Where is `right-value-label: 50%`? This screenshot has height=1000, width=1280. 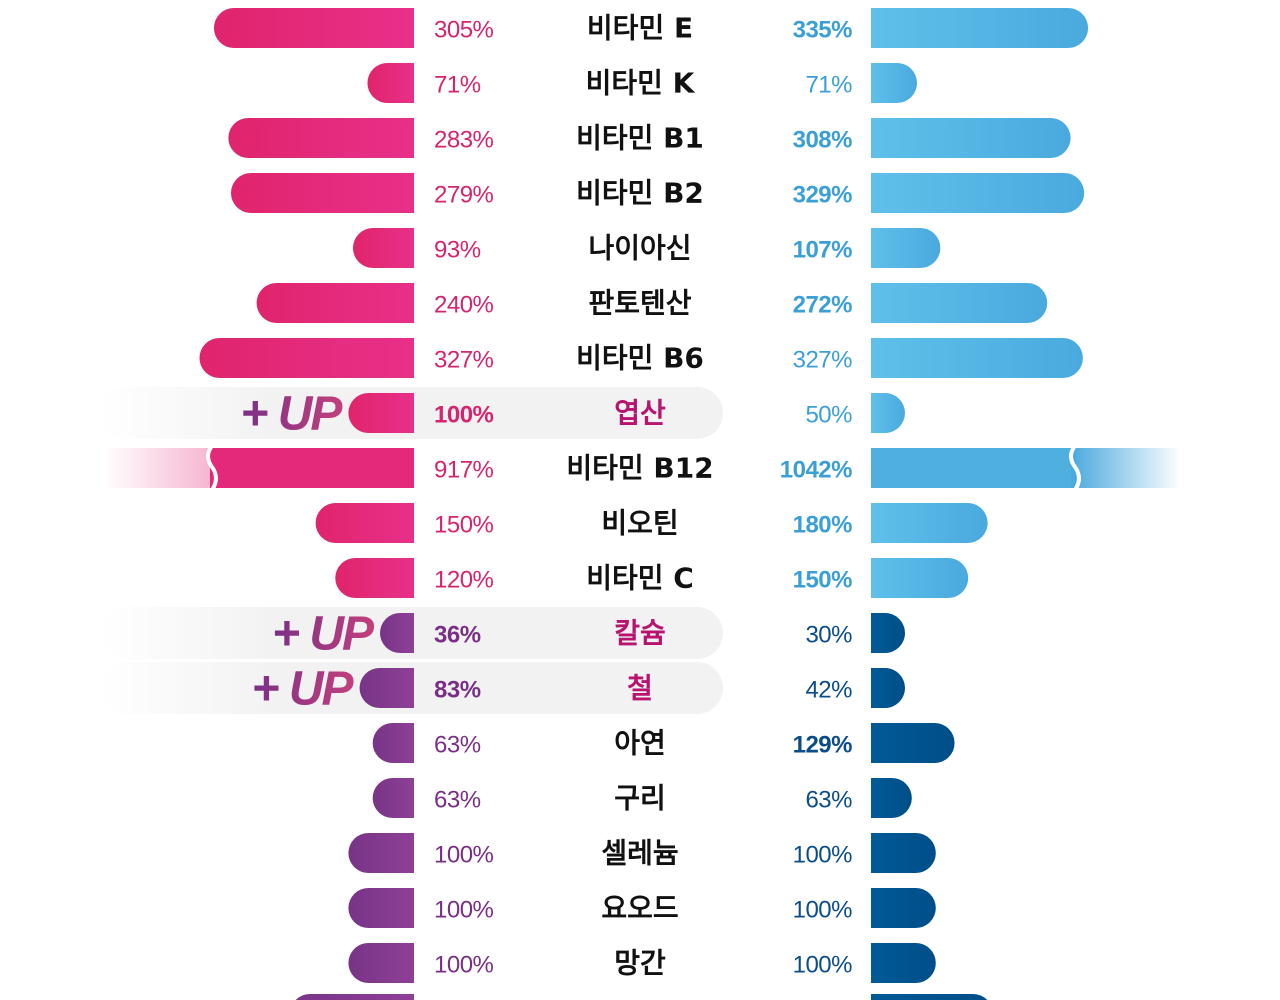 right-value-label: 50% is located at coordinates (828, 415).